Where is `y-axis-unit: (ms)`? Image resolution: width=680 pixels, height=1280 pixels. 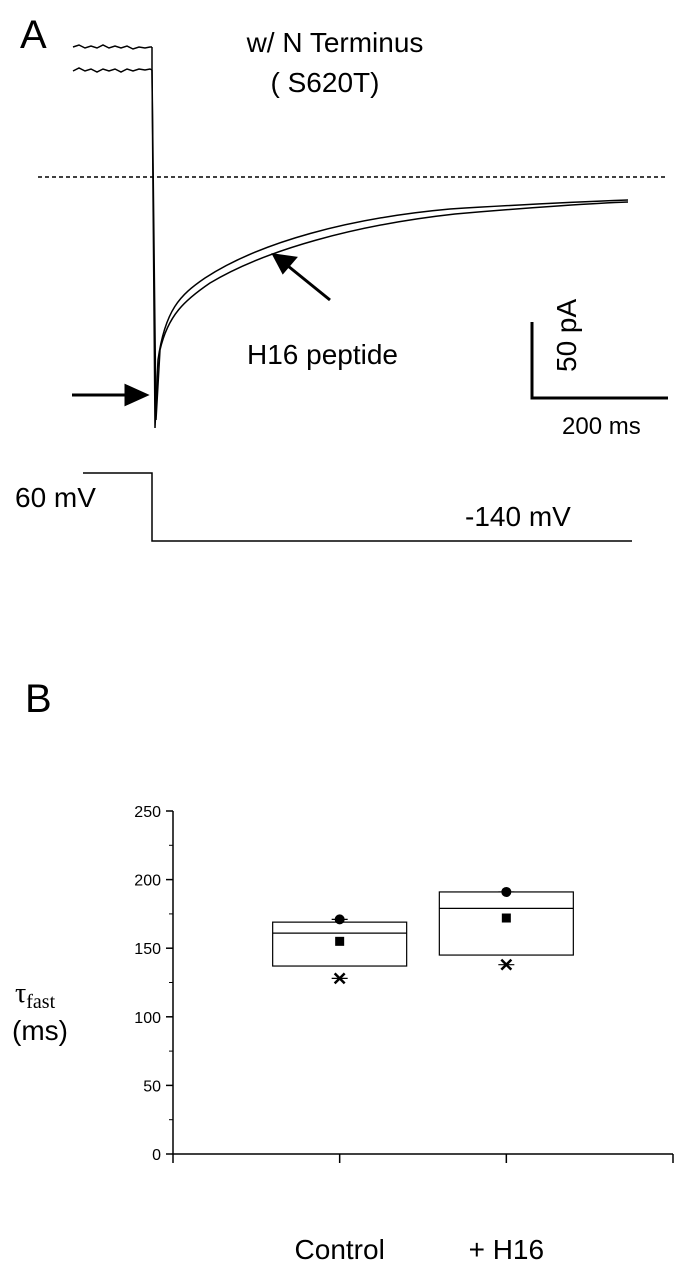 y-axis-unit: (ms) is located at coordinates (40, 1030).